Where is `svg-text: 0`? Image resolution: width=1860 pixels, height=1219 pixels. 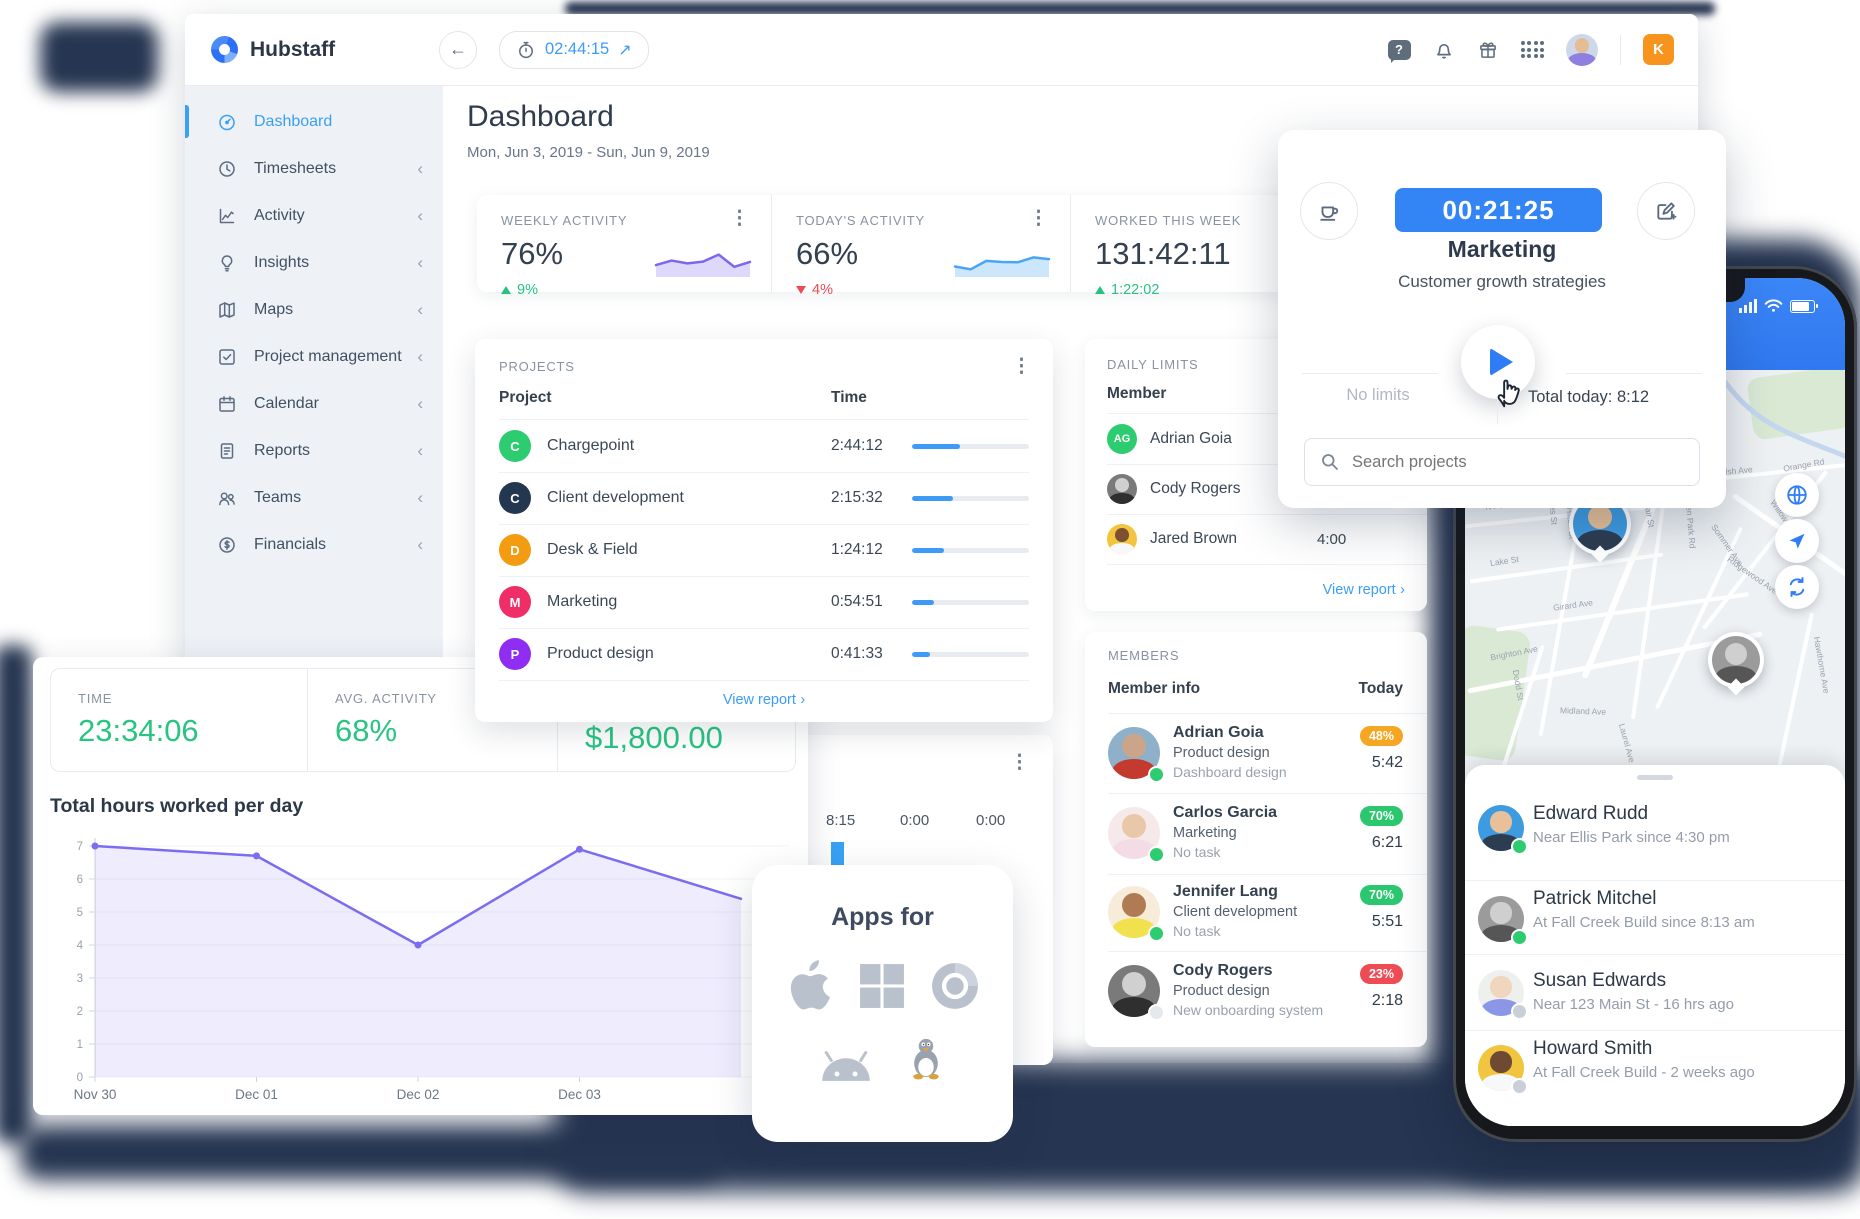
svg-text: 0 is located at coordinates (80, 1078).